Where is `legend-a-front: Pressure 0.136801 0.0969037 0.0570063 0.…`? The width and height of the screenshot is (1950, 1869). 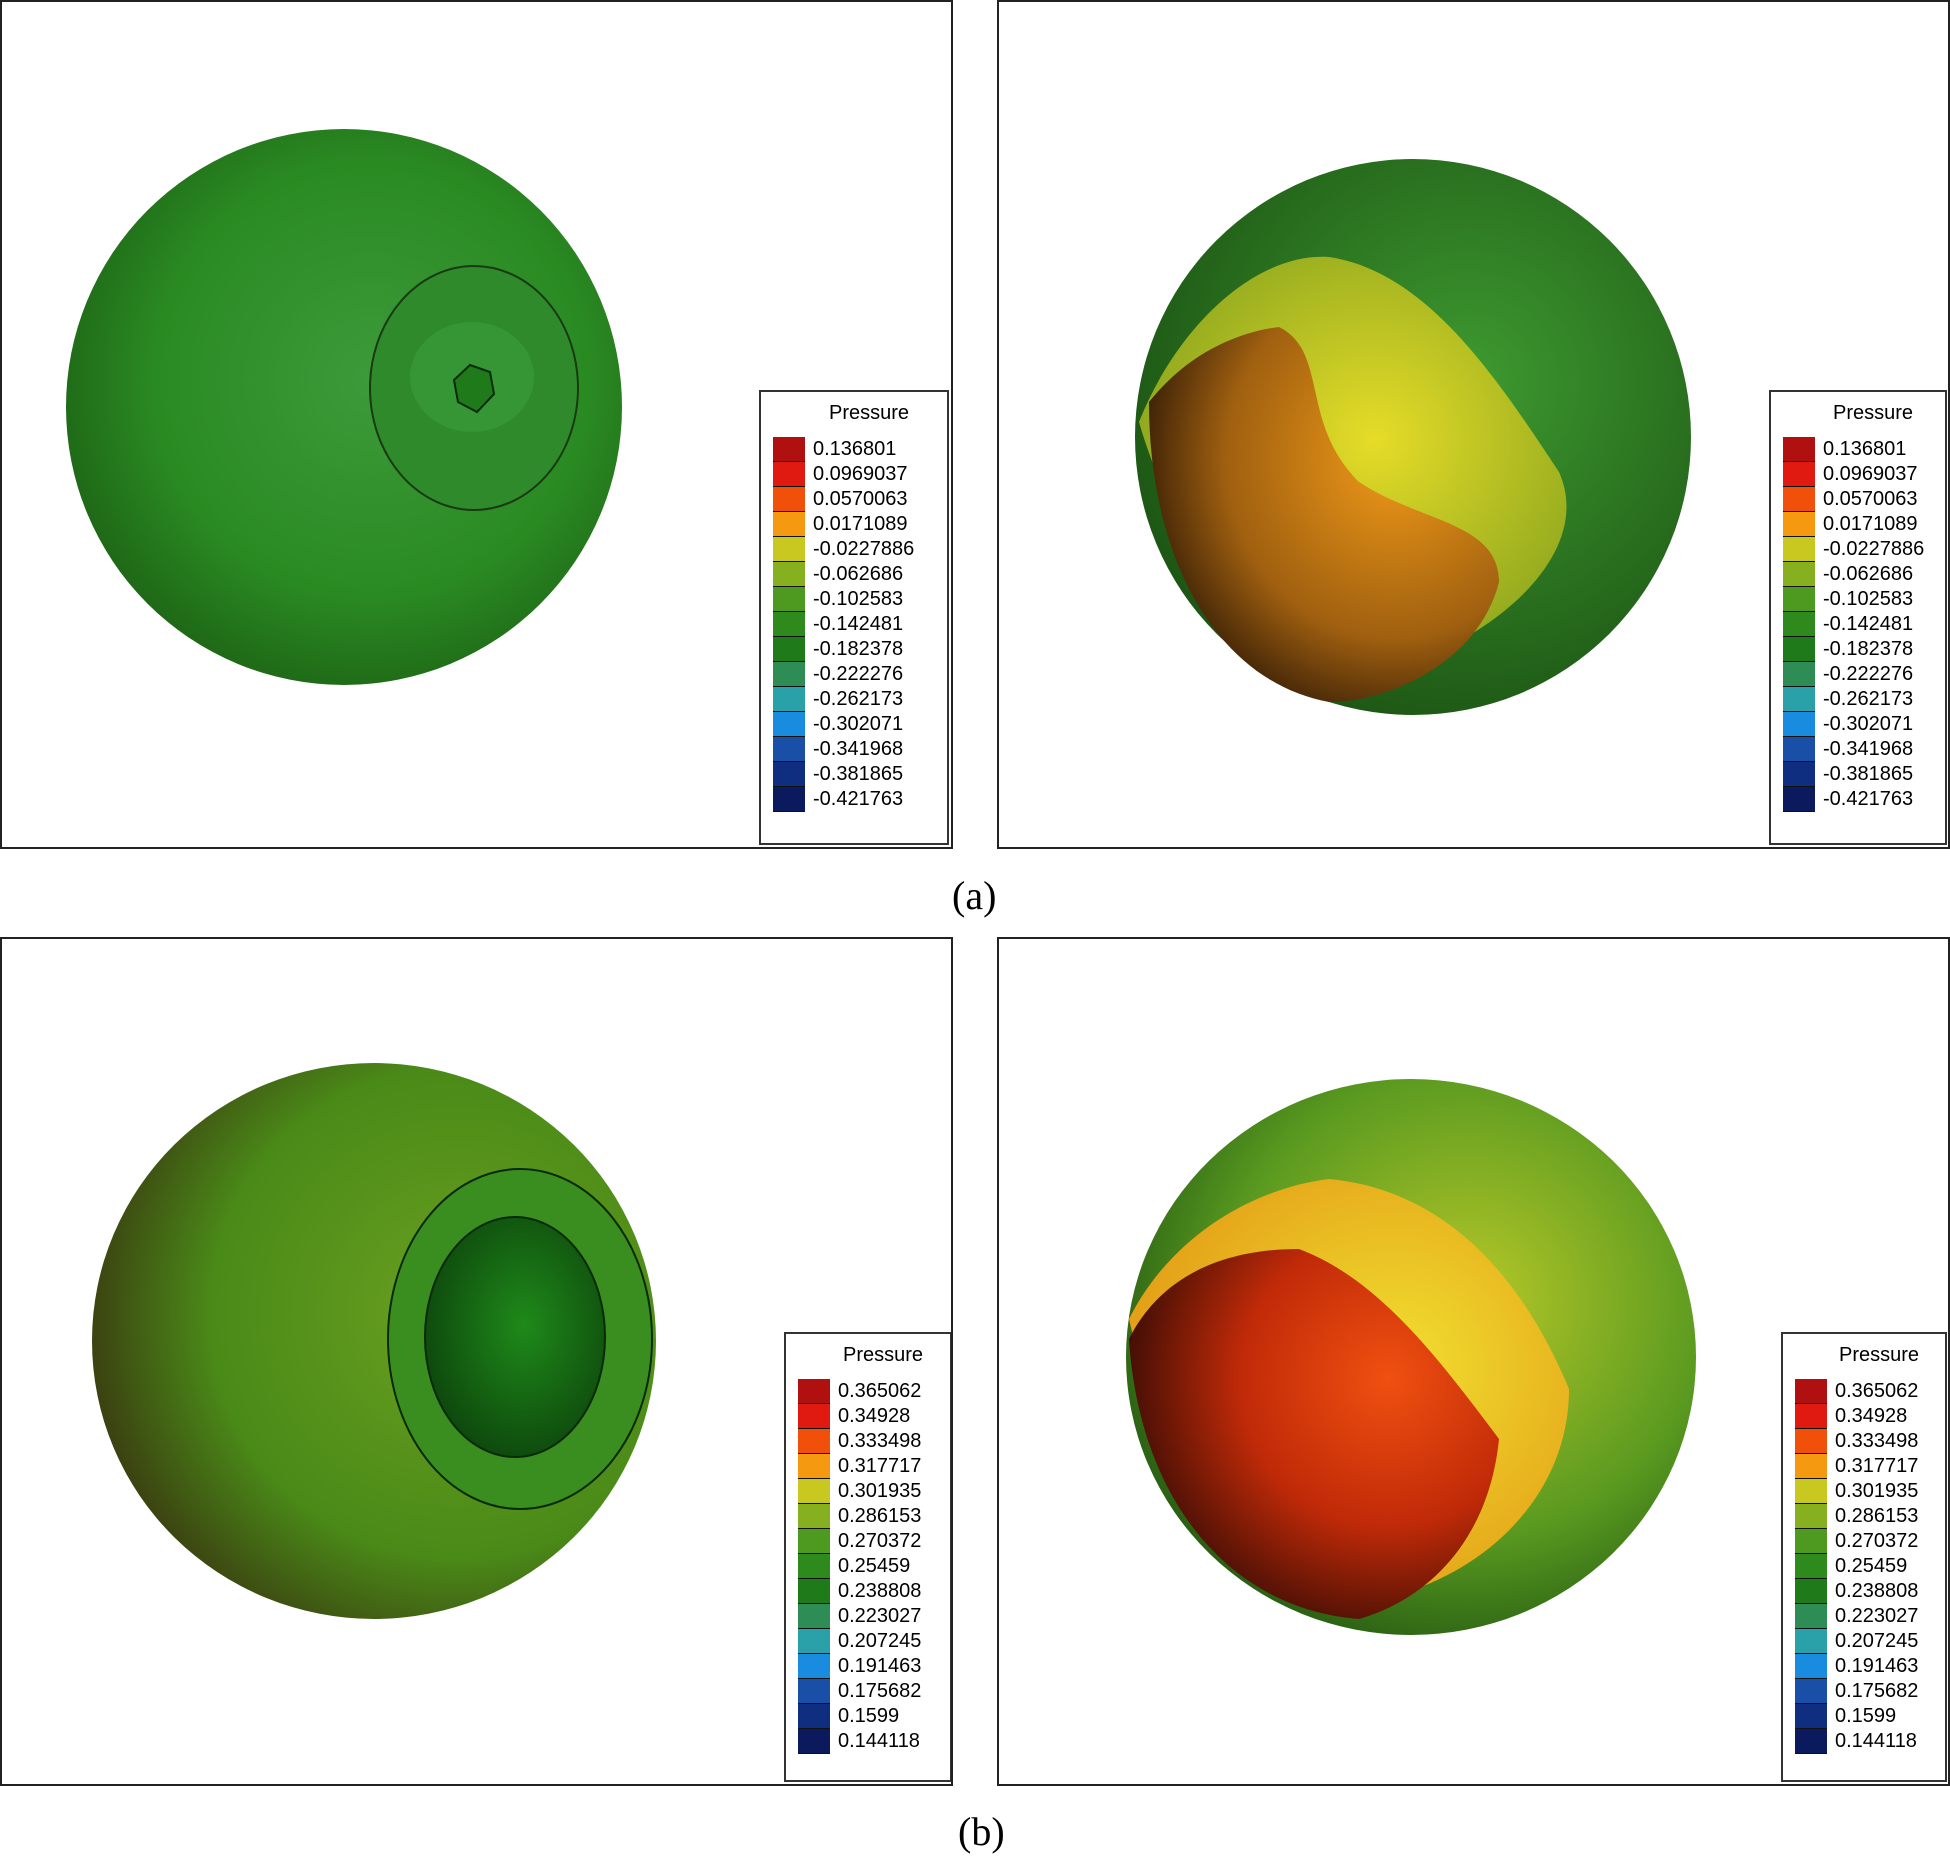
legend-a-front: Pressure 0.136801 0.0969037 0.0570063 0.… is located at coordinates (854, 617).